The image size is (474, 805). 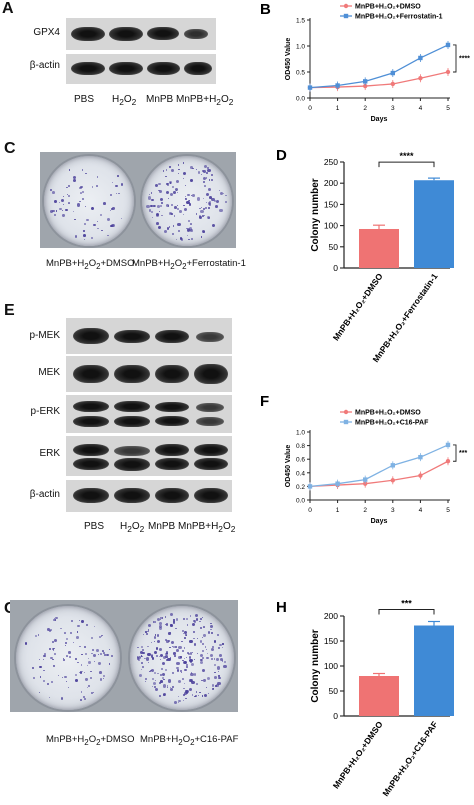 What do you see at coordinates (44, 65) in the screenshot?
I see `blot-a-row-label-actin: β-actin` at bounding box center [44, 65].